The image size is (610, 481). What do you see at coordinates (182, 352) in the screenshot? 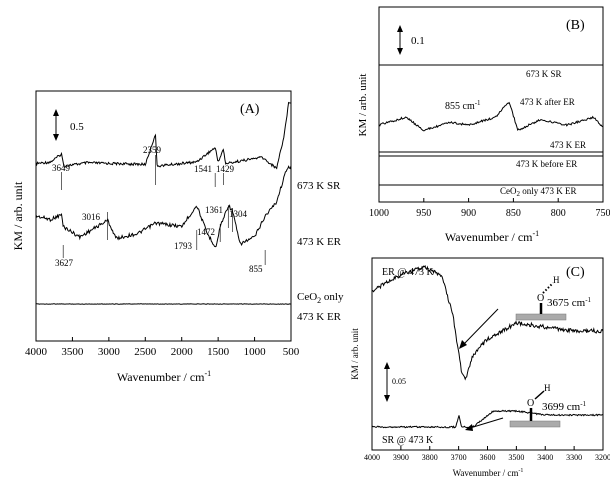
I see `xtick-label-2000: 2000` at bounding box center [182, 352].